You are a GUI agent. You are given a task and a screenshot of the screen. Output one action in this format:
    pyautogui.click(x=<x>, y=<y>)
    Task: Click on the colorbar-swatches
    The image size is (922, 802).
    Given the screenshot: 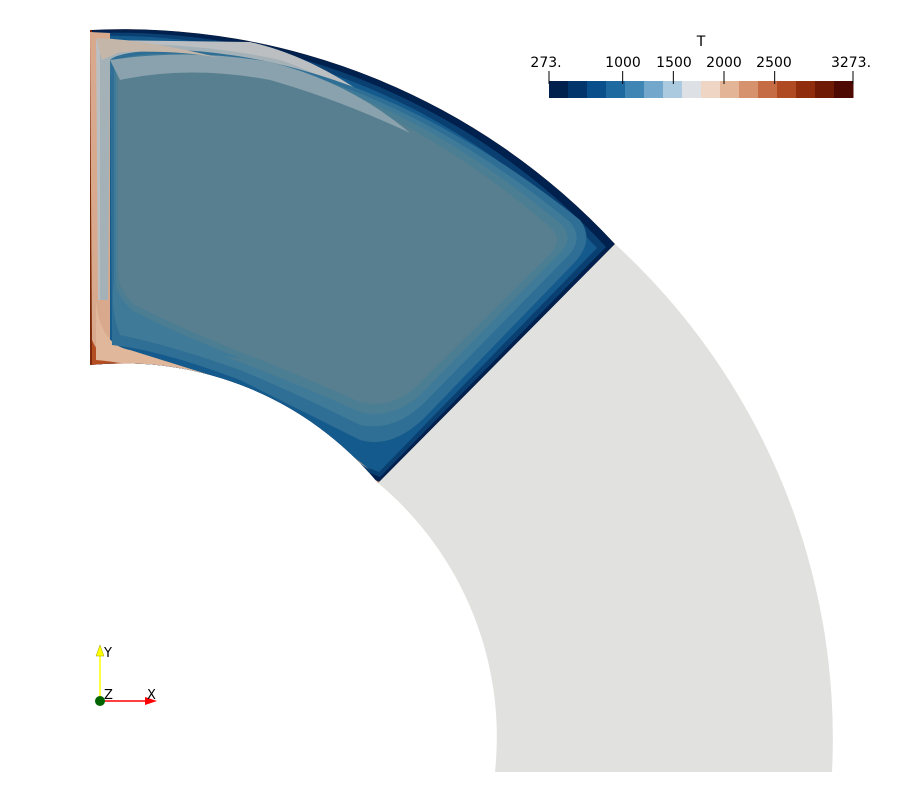 What is the action you would take?
    pyautogui.click(x=701, y=89)
    